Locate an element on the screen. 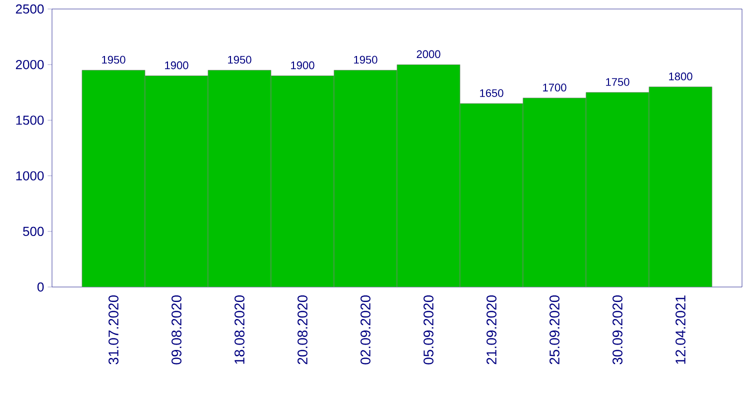  data-label: 1800 is located at coordinates (680, 76).